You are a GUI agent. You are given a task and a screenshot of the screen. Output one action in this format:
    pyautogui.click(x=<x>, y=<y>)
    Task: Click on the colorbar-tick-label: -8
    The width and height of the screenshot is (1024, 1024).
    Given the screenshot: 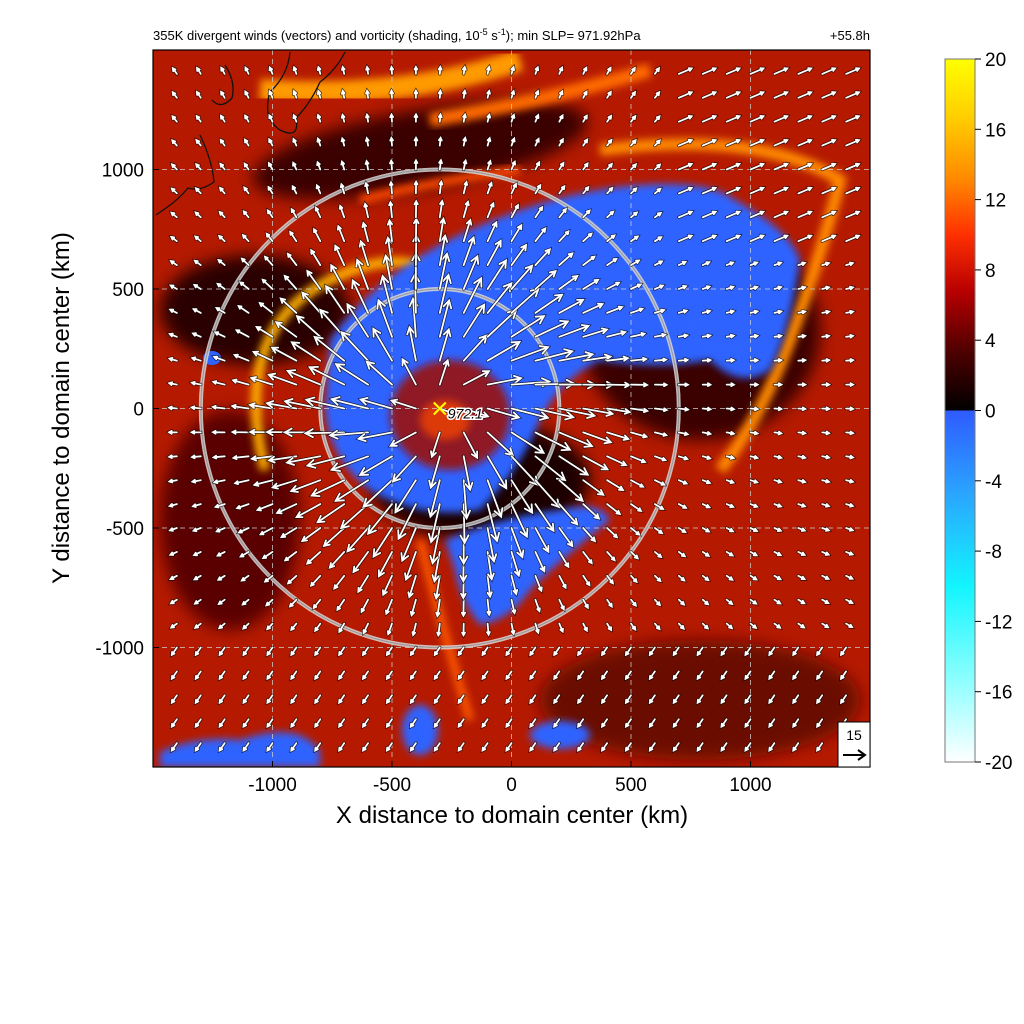 What is the action you would take?
    pyautogui.click(x=993, y=552)
    